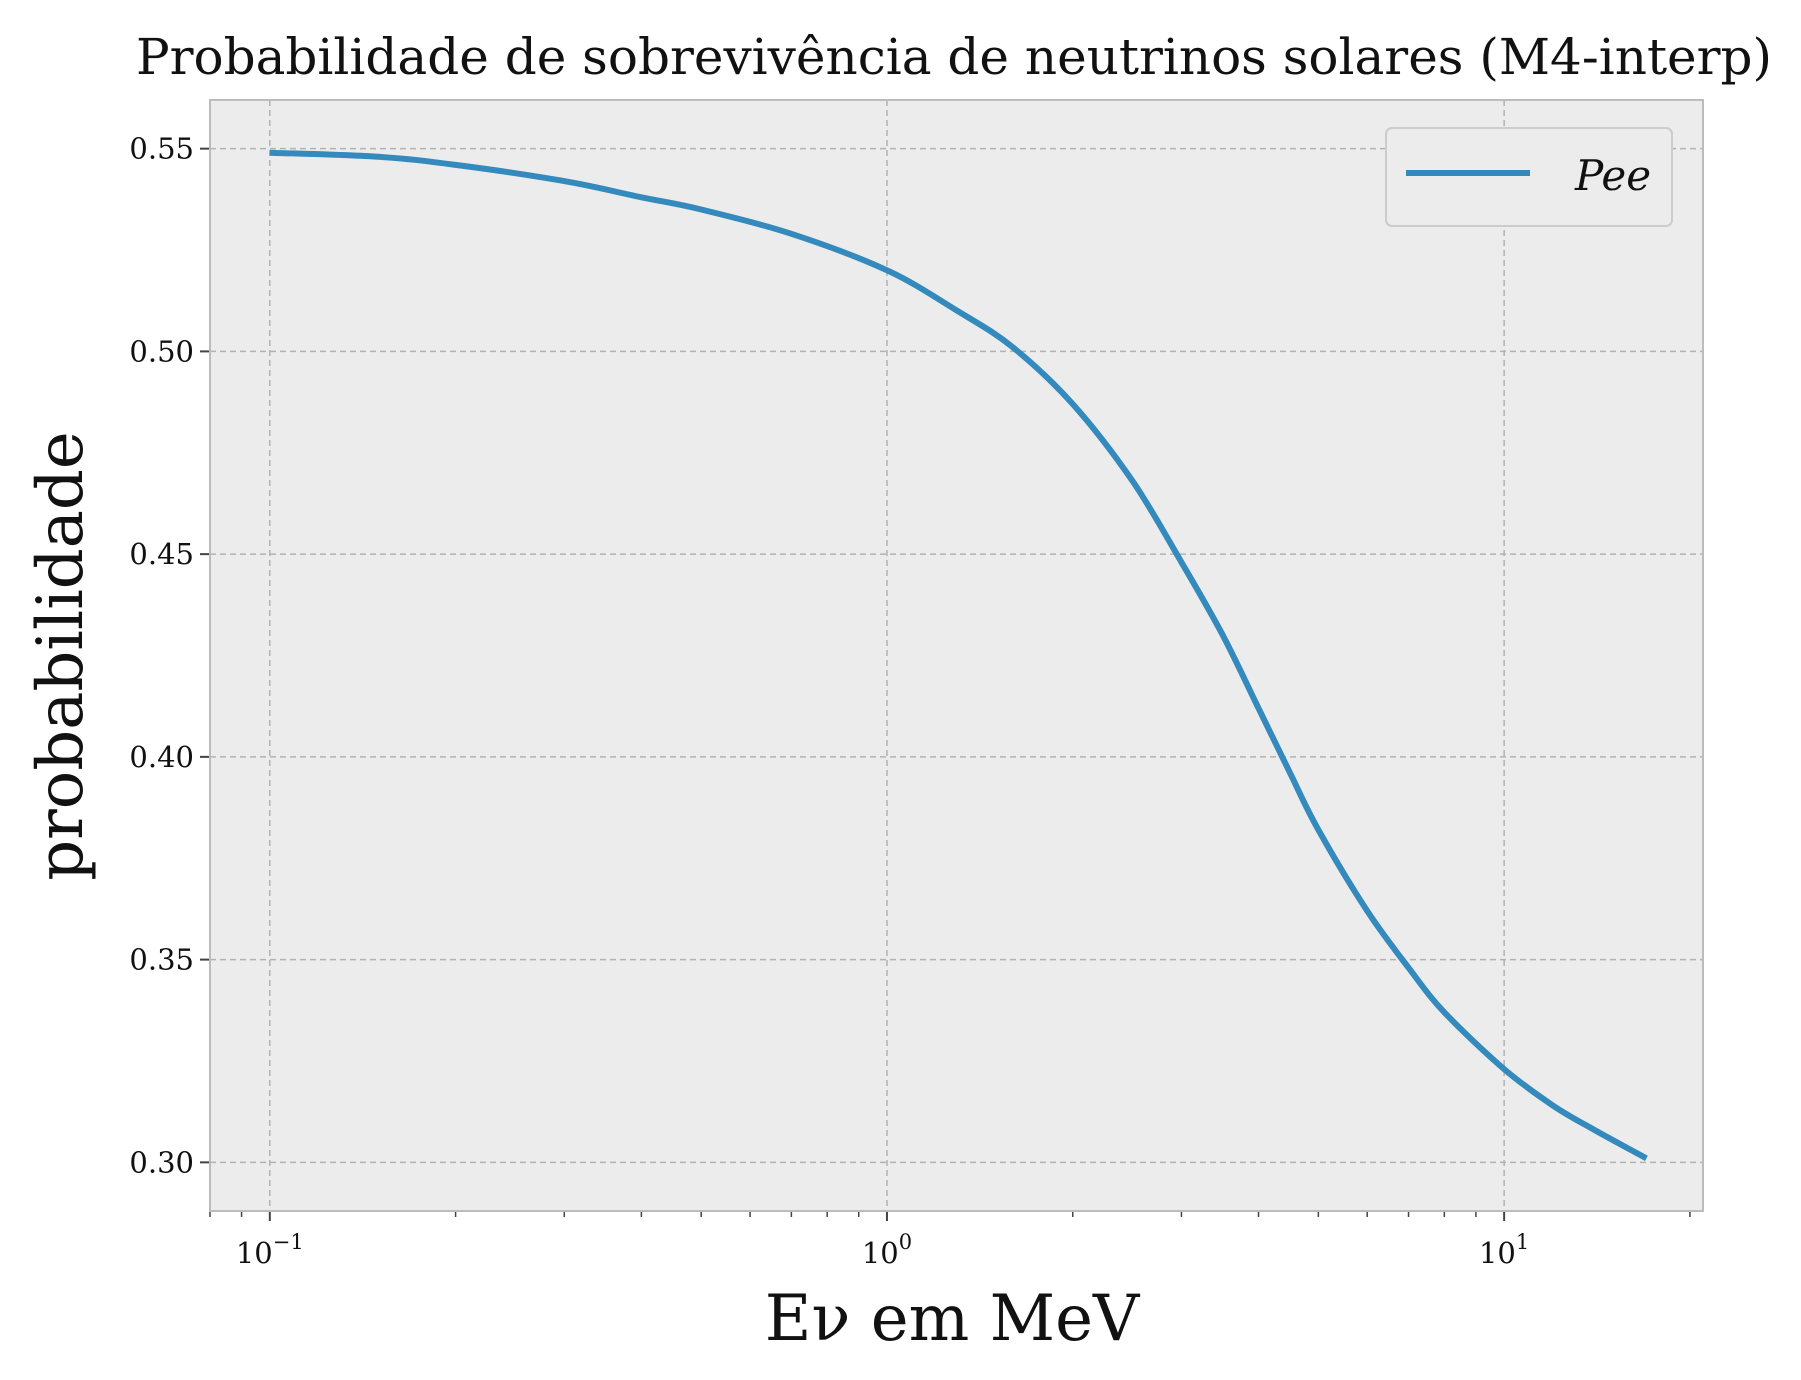 Image resolution: width=1801 pixels, height=1380 pixels. What do you see at coordinates (1612, 175) in the screenshot?
I see `legend-label-pee: Pee` at bounding box center [1612, 175].